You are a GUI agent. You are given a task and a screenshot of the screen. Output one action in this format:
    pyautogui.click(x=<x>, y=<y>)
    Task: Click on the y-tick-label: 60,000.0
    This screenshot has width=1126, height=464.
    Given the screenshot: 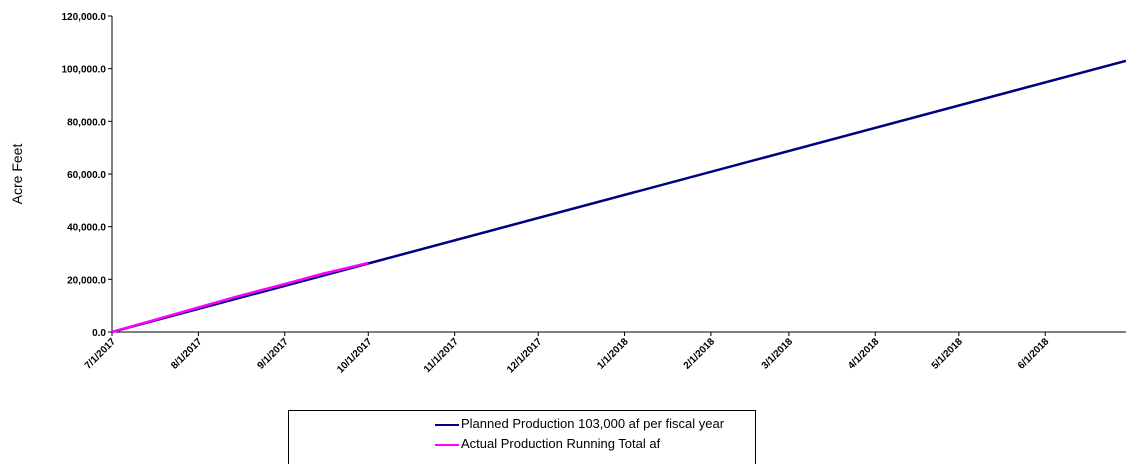 What is the action you would take?
    pyautogui.click(x=86, y=175)
    